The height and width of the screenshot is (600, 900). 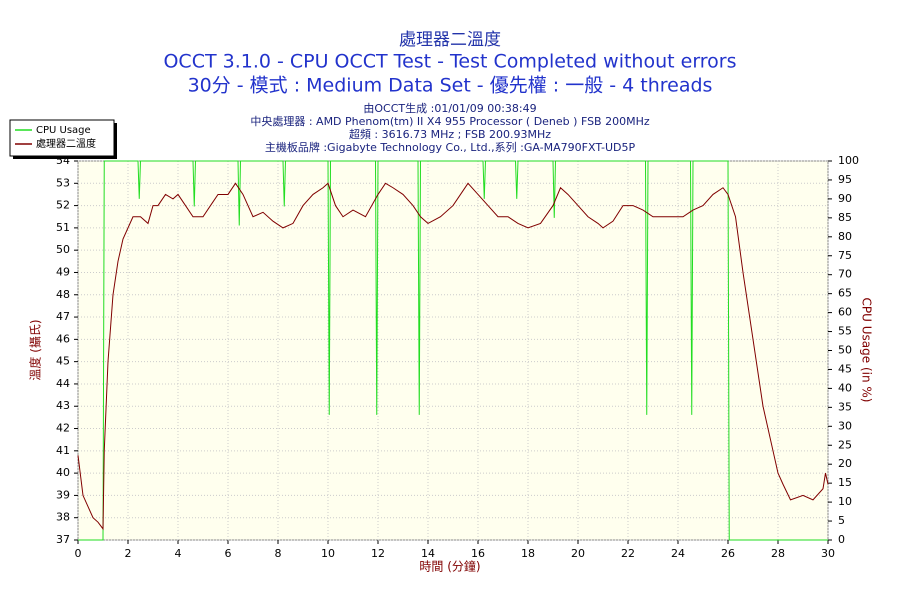 I want to click on y-tick-label: 50, so click(x=63, y=249).